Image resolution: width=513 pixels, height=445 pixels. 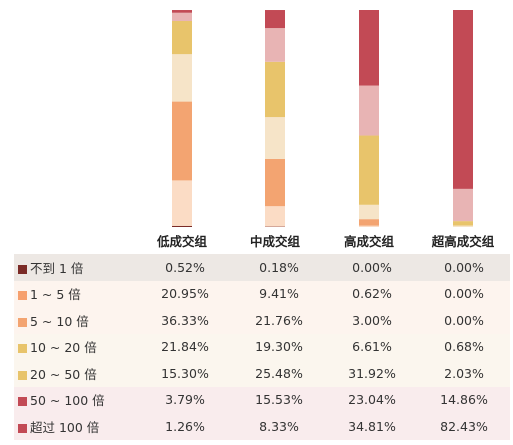 What do you see at coordinates (274, 241) in the screenshot?
I see `category-label: 中成交组` at bounding box center [274, 241].